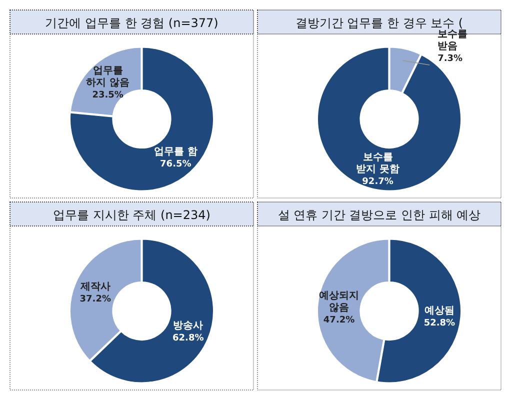 The image size is (511, 400). Describe the element at coordinates (378, 182) in the screenshot. I see `data-label: 92.7%` at that location.